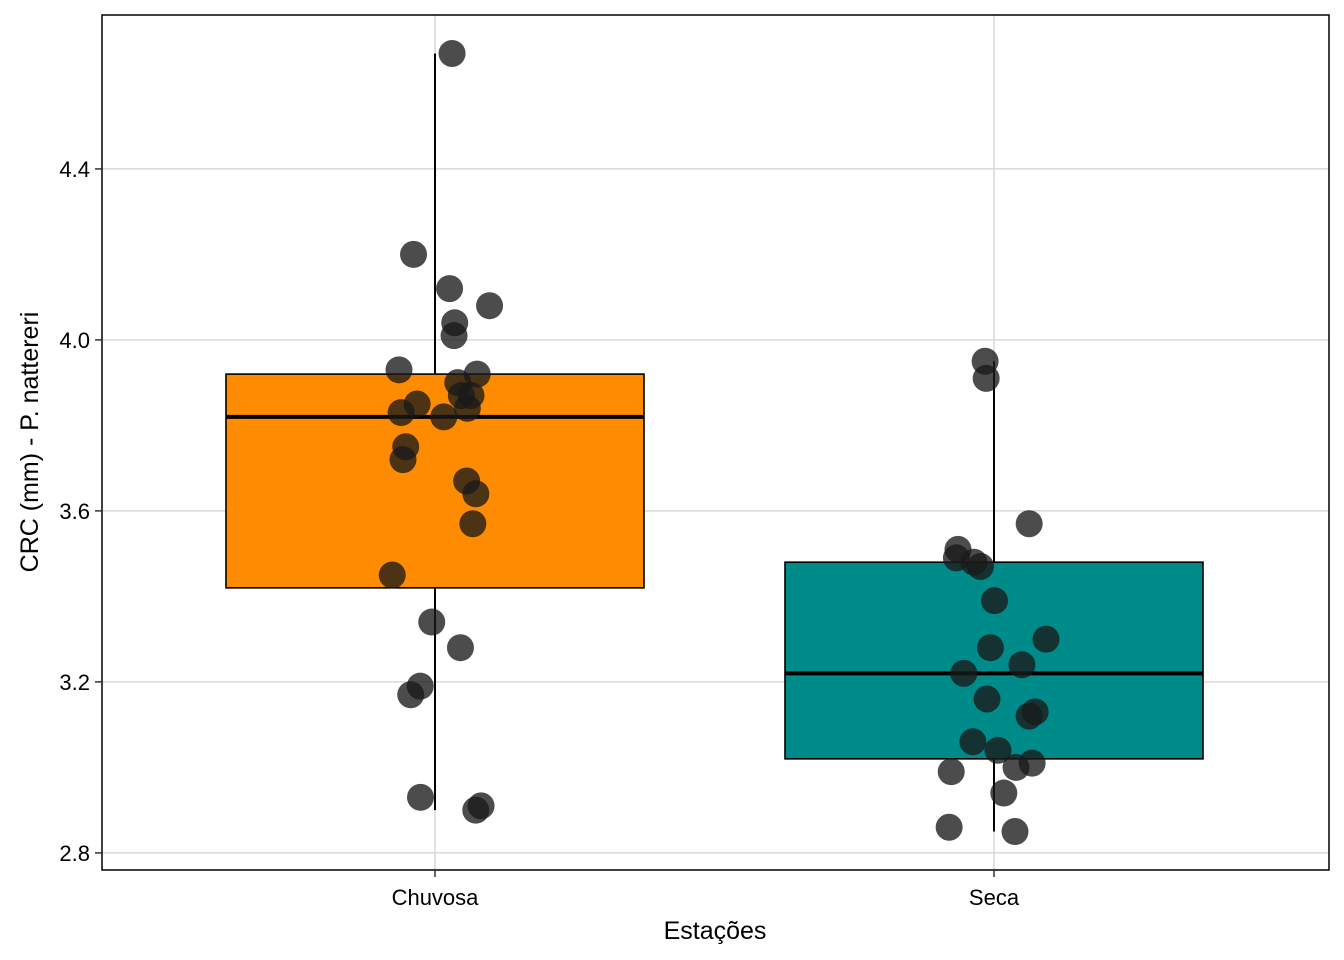  I want to click on y-axis-title: CRC (mm) - P. nattereri, so click(30, 442).